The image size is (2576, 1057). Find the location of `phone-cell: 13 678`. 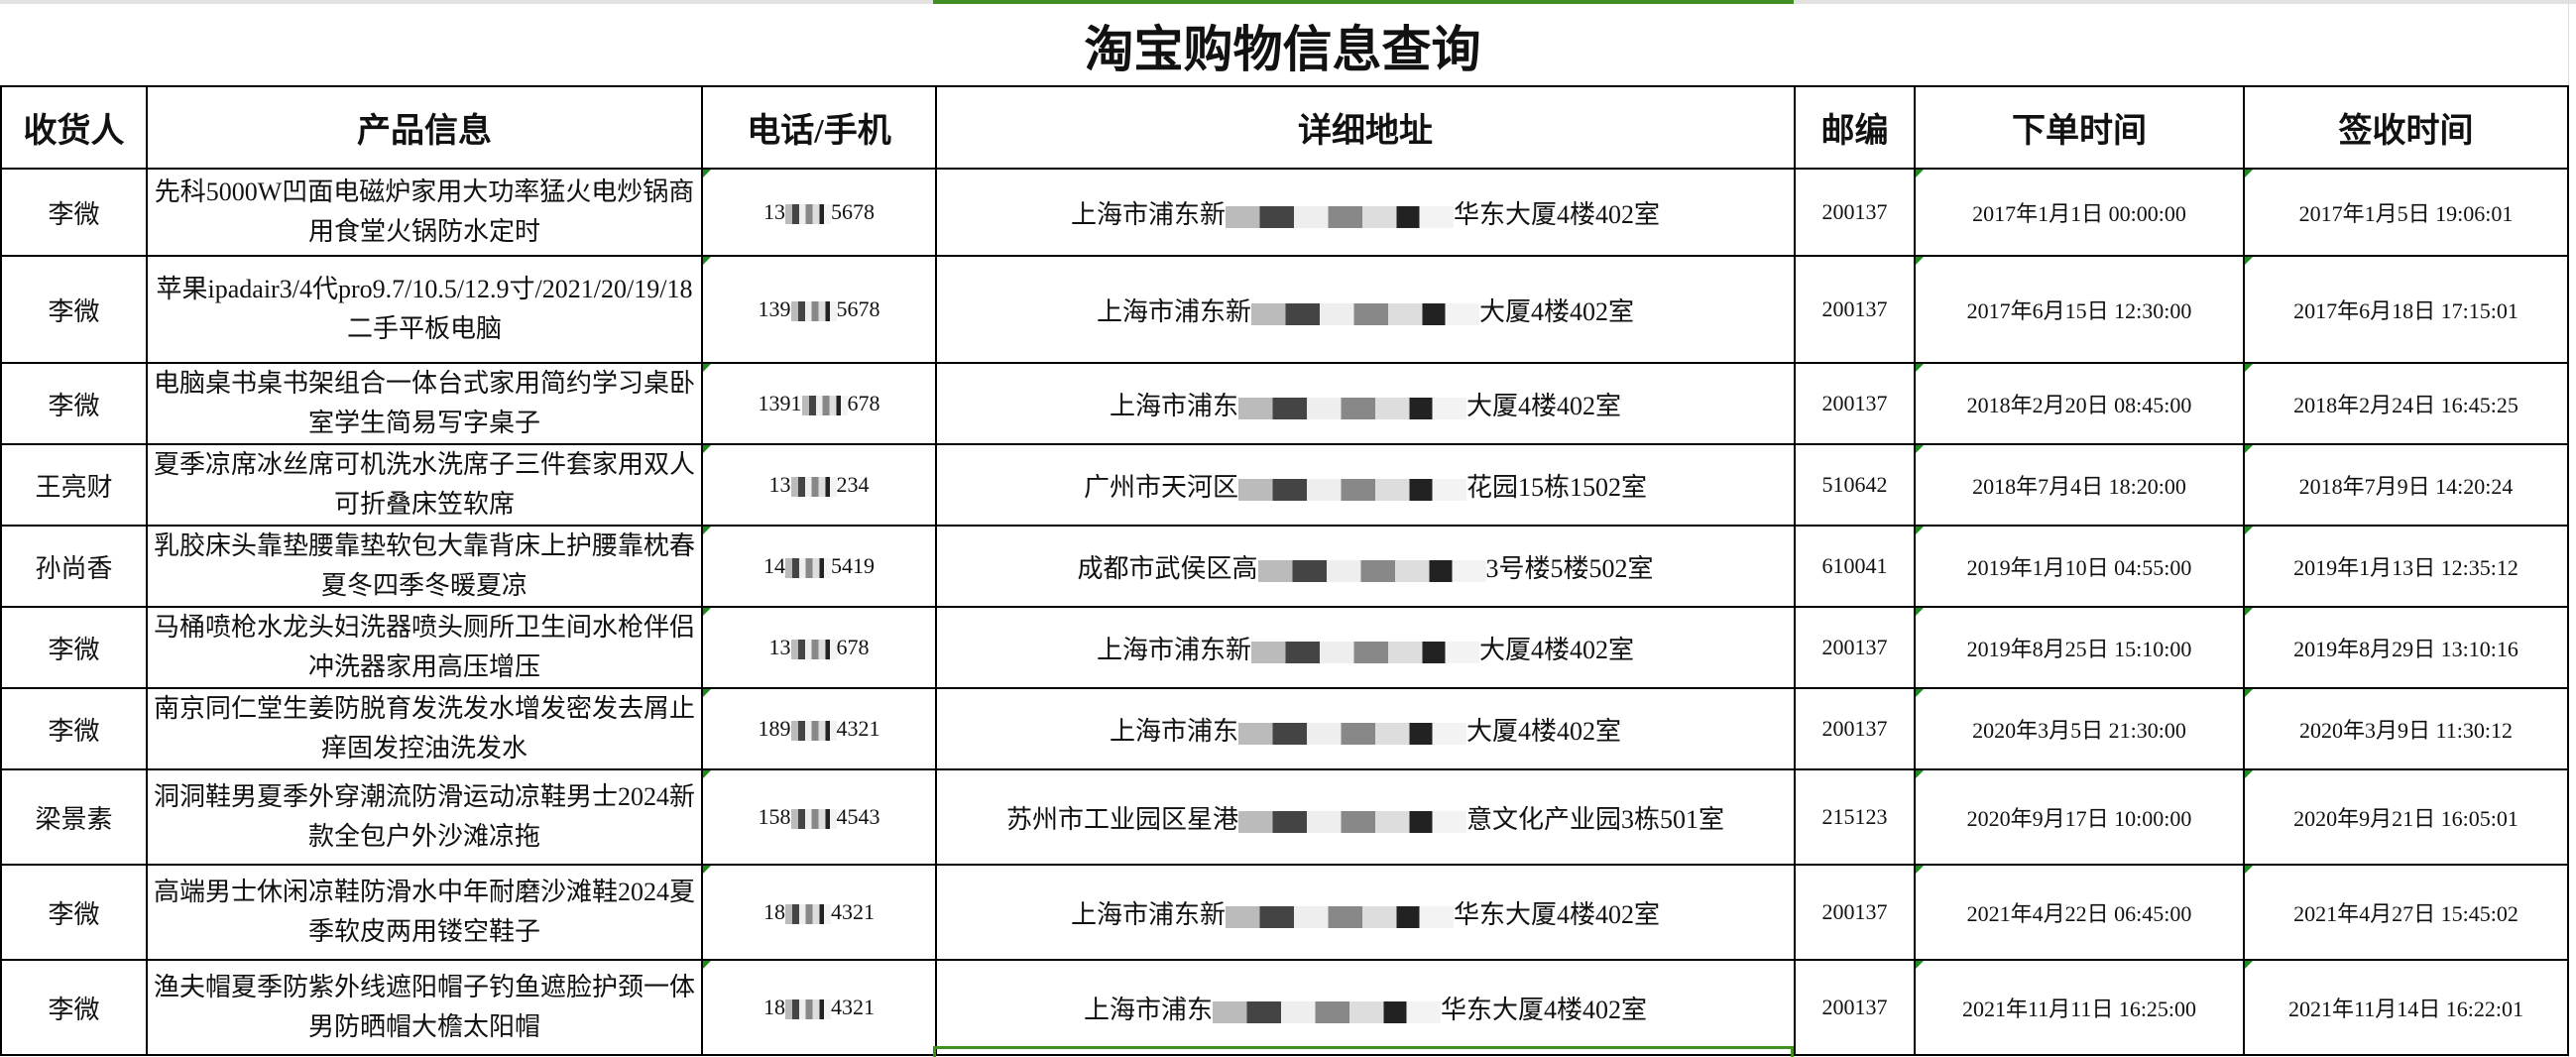

phone-cell: 13 678 is located at coordinates (819, 647).